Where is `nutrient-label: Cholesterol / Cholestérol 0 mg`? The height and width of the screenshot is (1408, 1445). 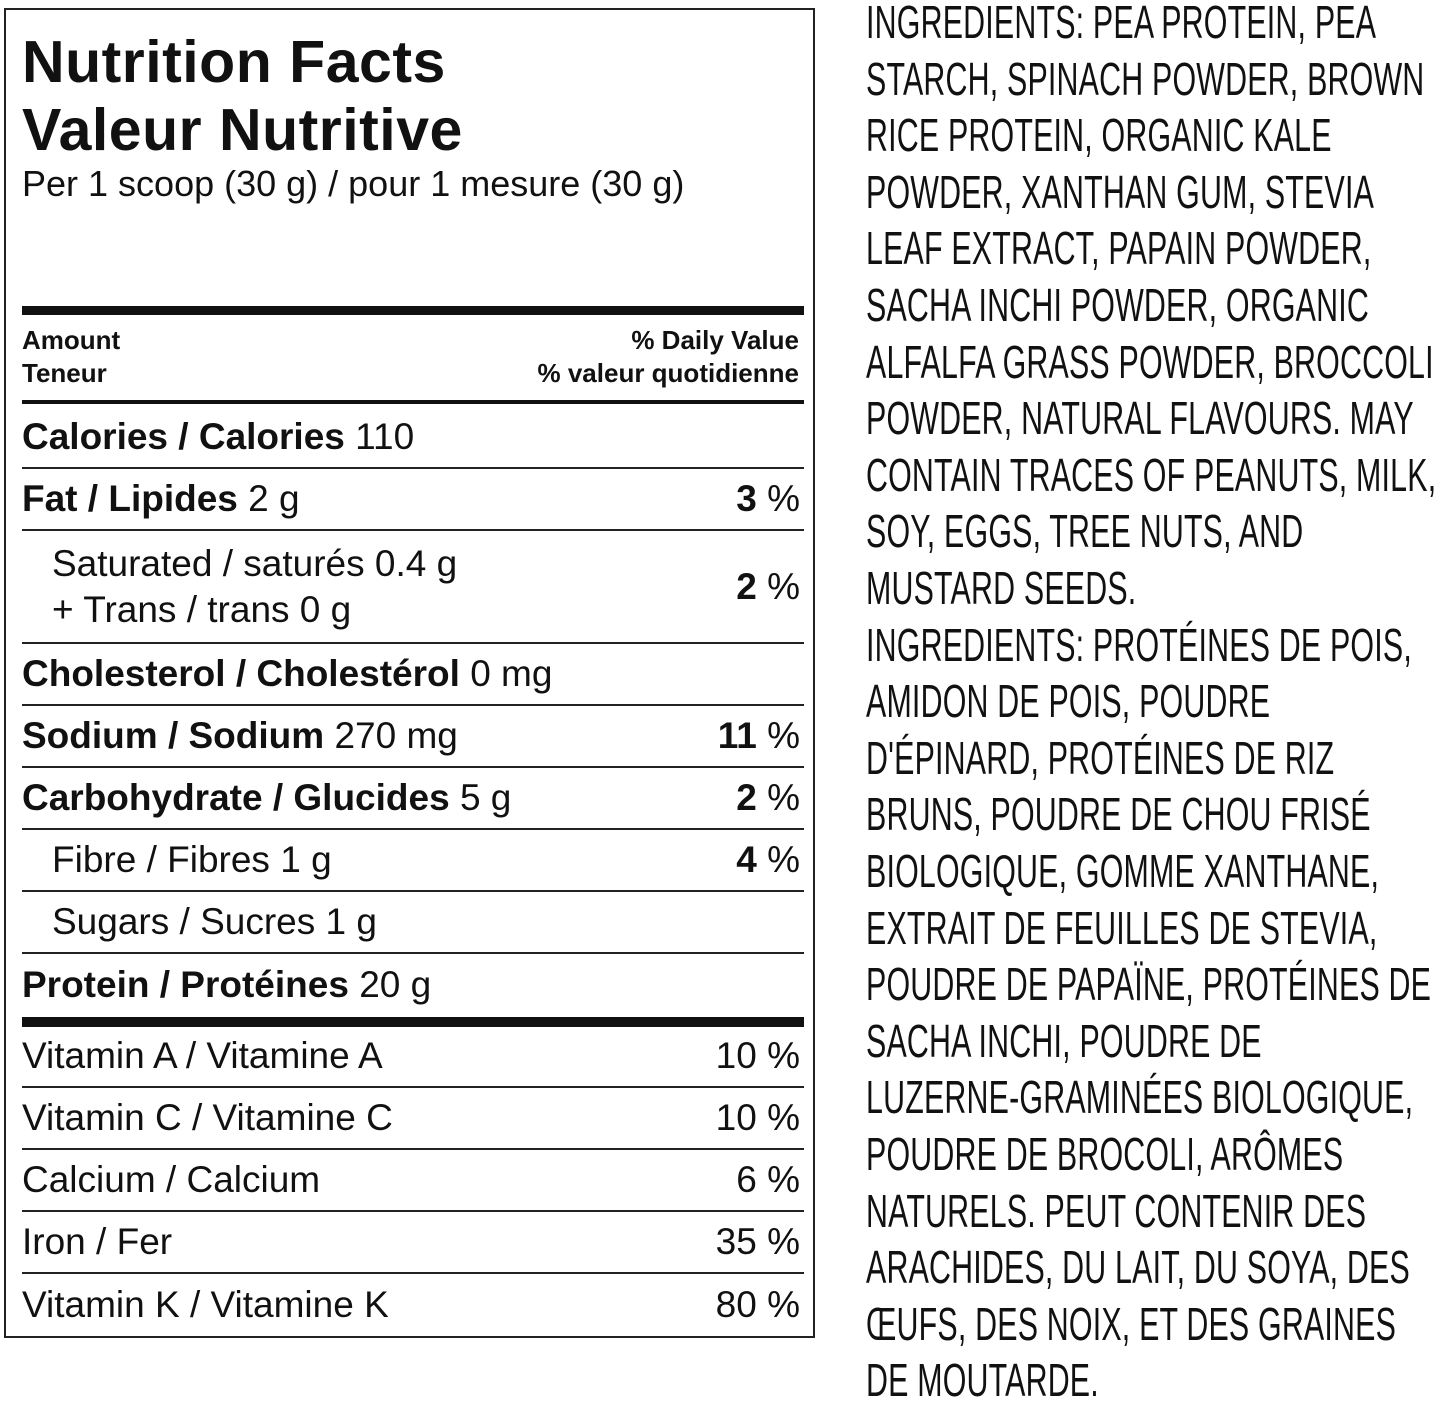
nutrient-label: Cholesterol / Cholestérol 0 mg is located at coordinates (287, 673).